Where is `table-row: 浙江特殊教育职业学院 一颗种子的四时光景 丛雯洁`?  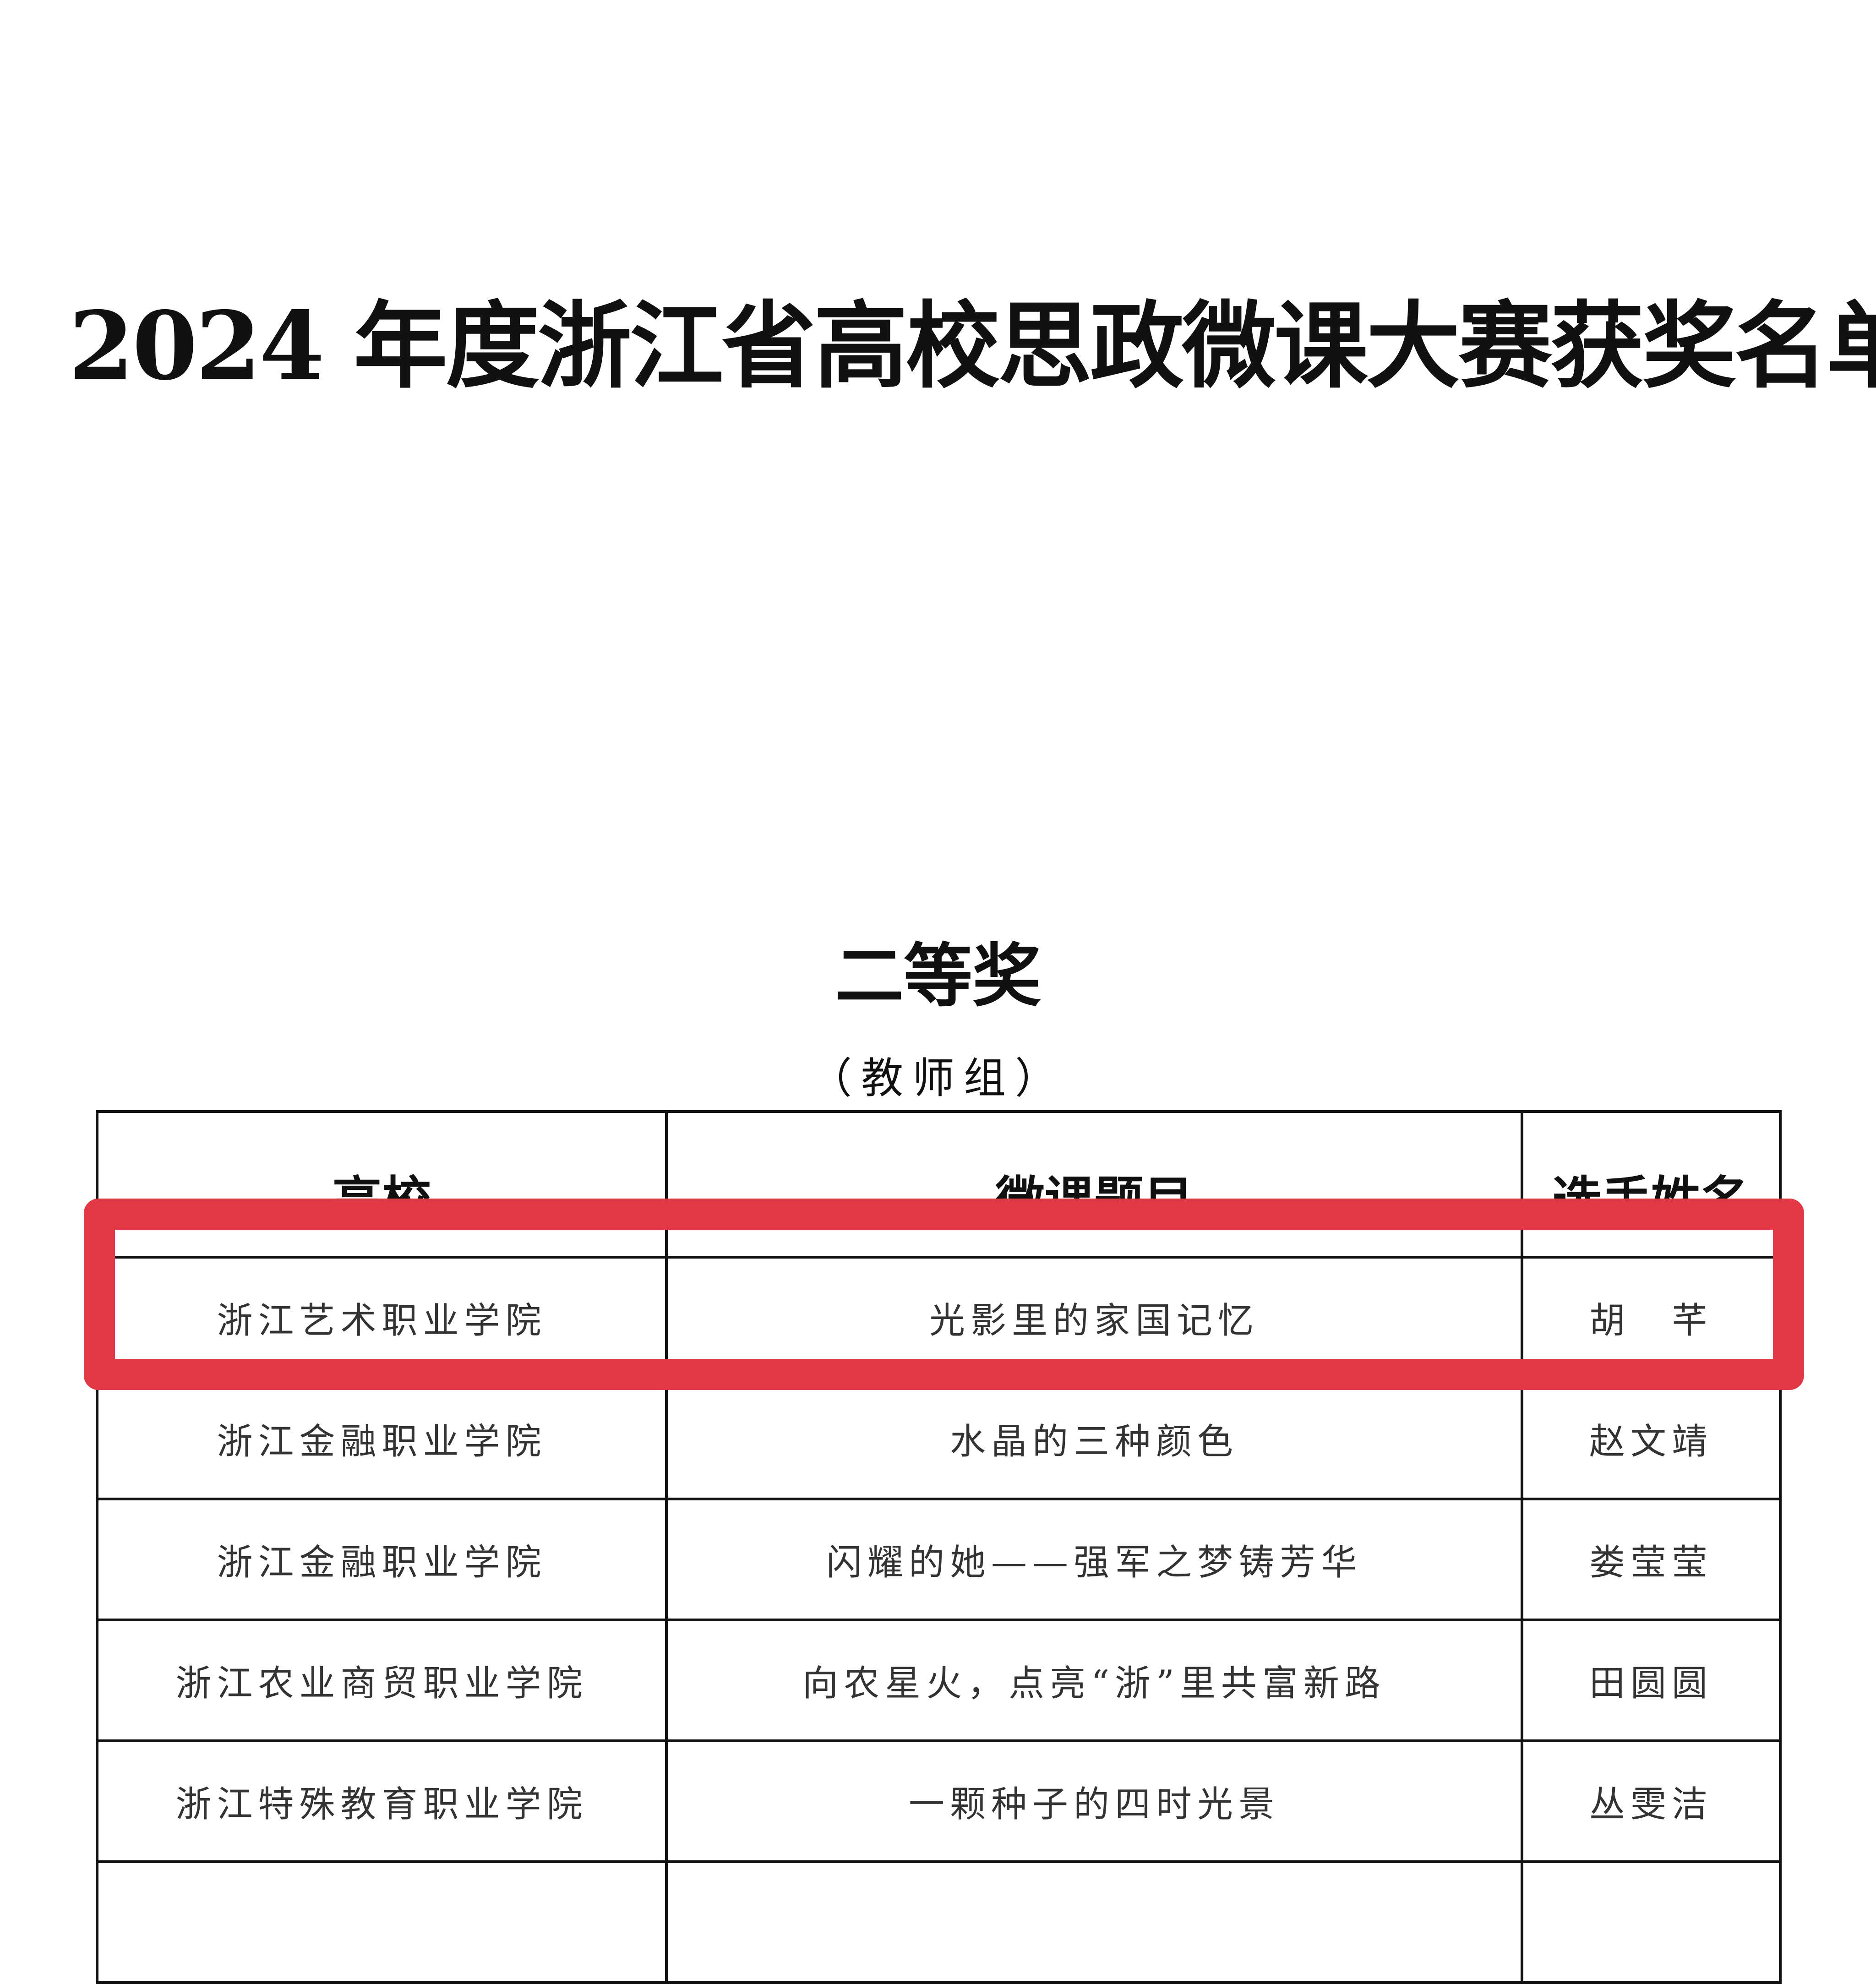 table-row: 浙江特殊教育职业学院 一颗种子的四时光景 丛雯洁 is located at coordinates (939, 1801).